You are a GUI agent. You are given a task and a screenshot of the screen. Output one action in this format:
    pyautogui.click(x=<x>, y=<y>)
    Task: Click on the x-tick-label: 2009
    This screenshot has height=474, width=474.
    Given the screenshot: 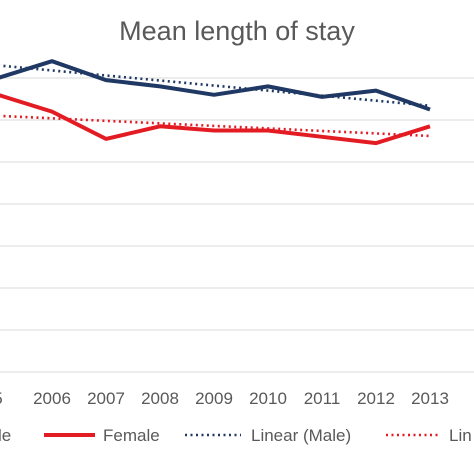 What is the action you would take?
    pyautogui.click(x=214, y=398)
    